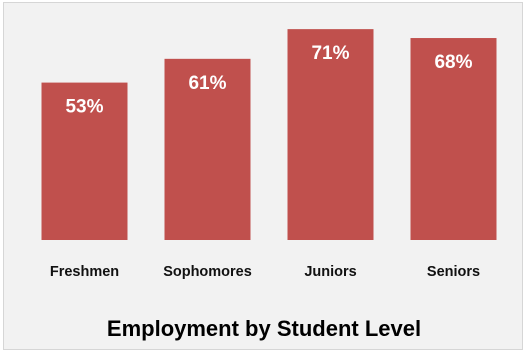 Image resolution: width=527 pixels, height=354 pixels. I want to click on category-label-juniors: Juniors, so click(330, 272).